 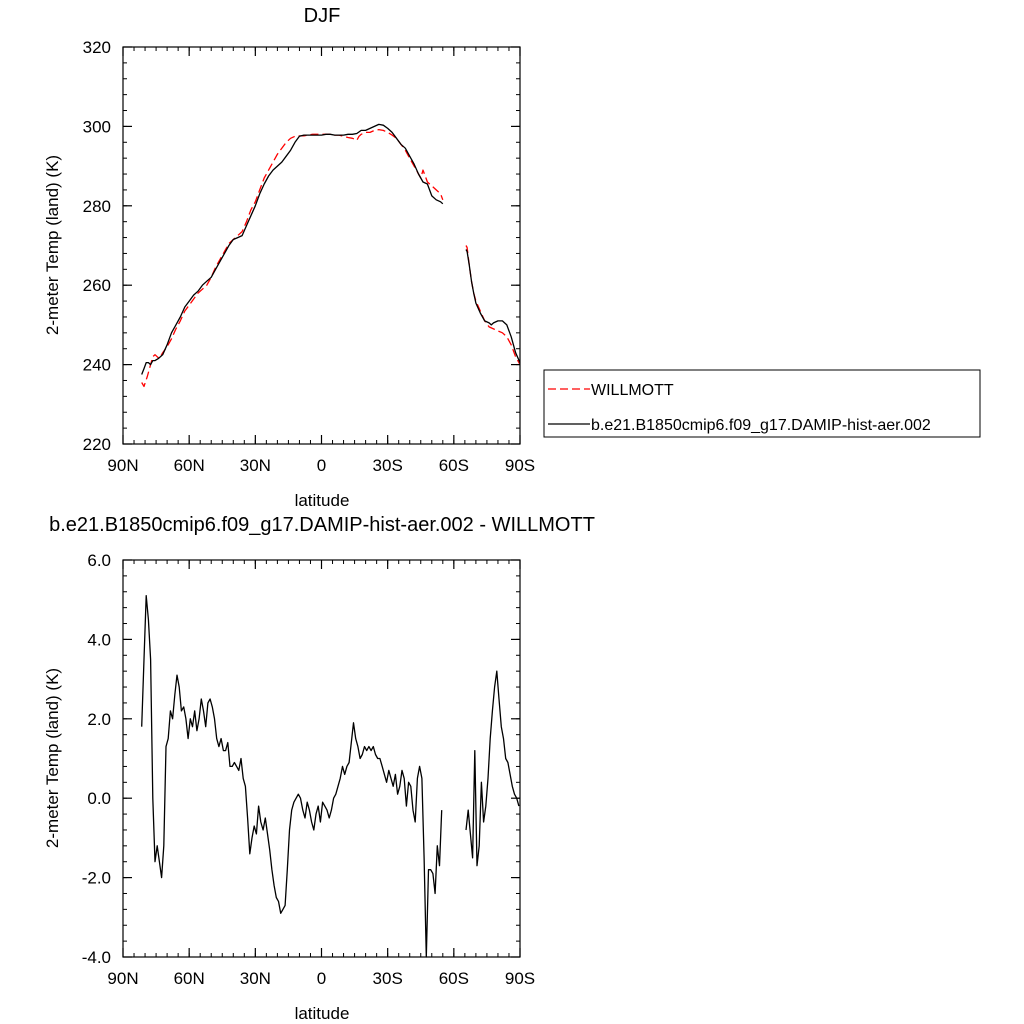 What do you see at coordinates (97, 285) in the screenshot?
I see `y-tick-label: 260` at bounding box center [97, 285].